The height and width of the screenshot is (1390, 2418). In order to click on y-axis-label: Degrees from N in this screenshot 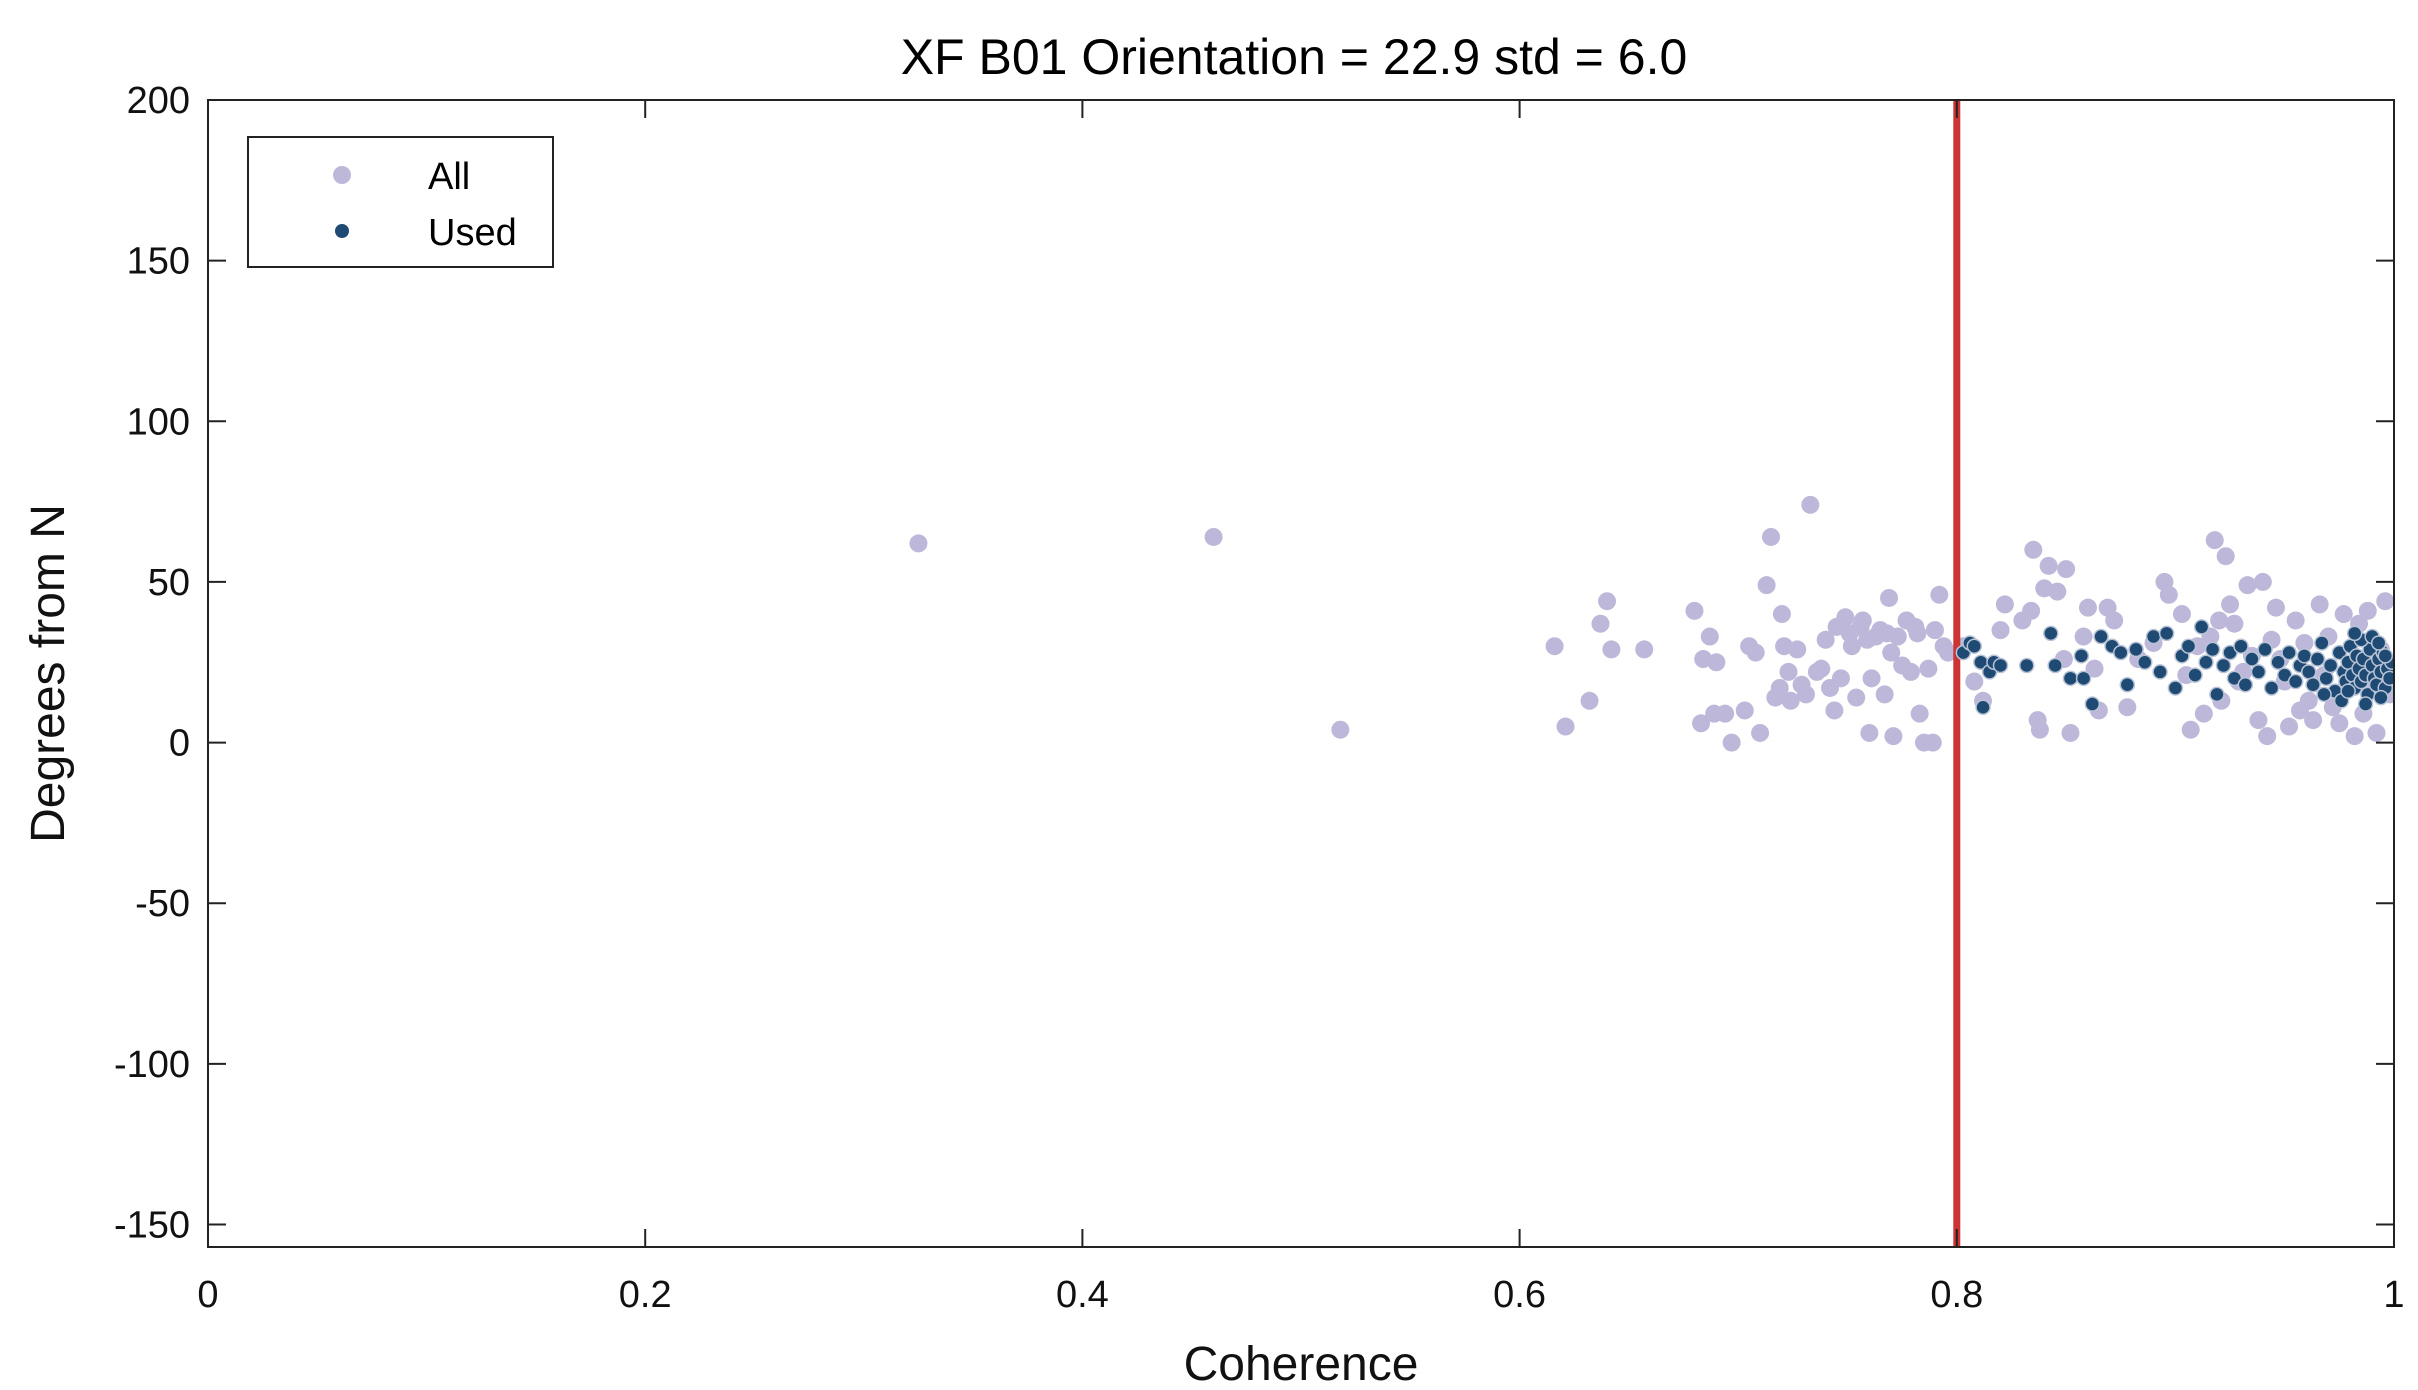, I will do `click(48, 673)`.